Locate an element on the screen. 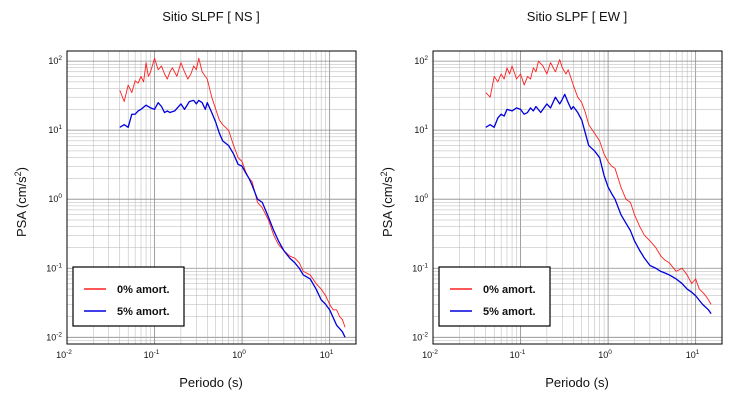 Image resolution: width=730 pixels, height=400 pixels. chart-title: Sitio SLPF [ NS ] is located at coordinates (211, 16).